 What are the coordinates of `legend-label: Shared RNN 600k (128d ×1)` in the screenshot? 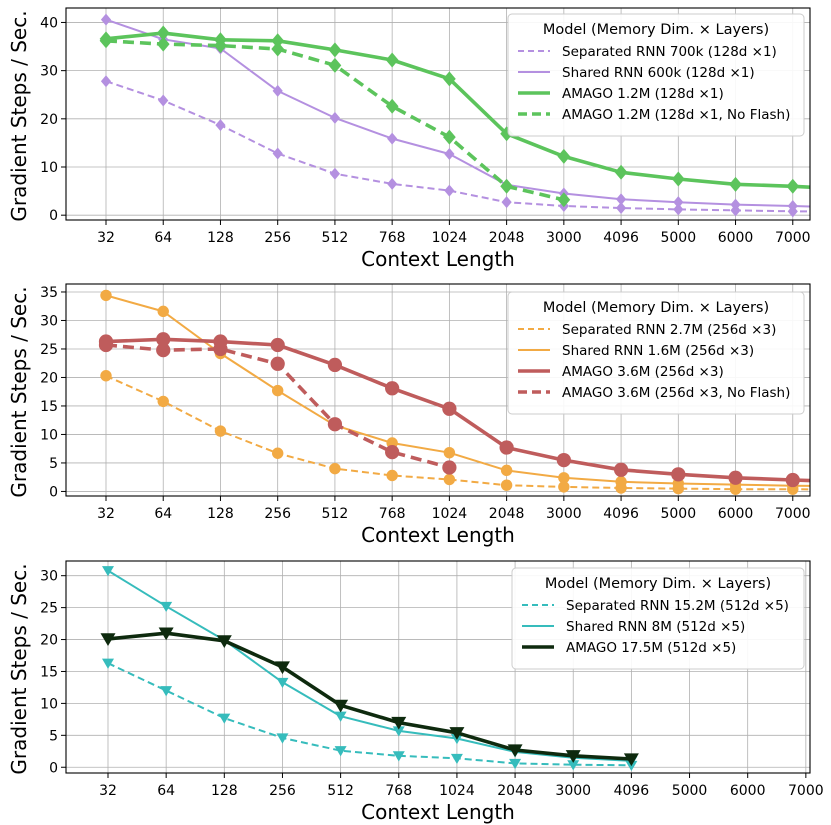 It's located at (658, 73).